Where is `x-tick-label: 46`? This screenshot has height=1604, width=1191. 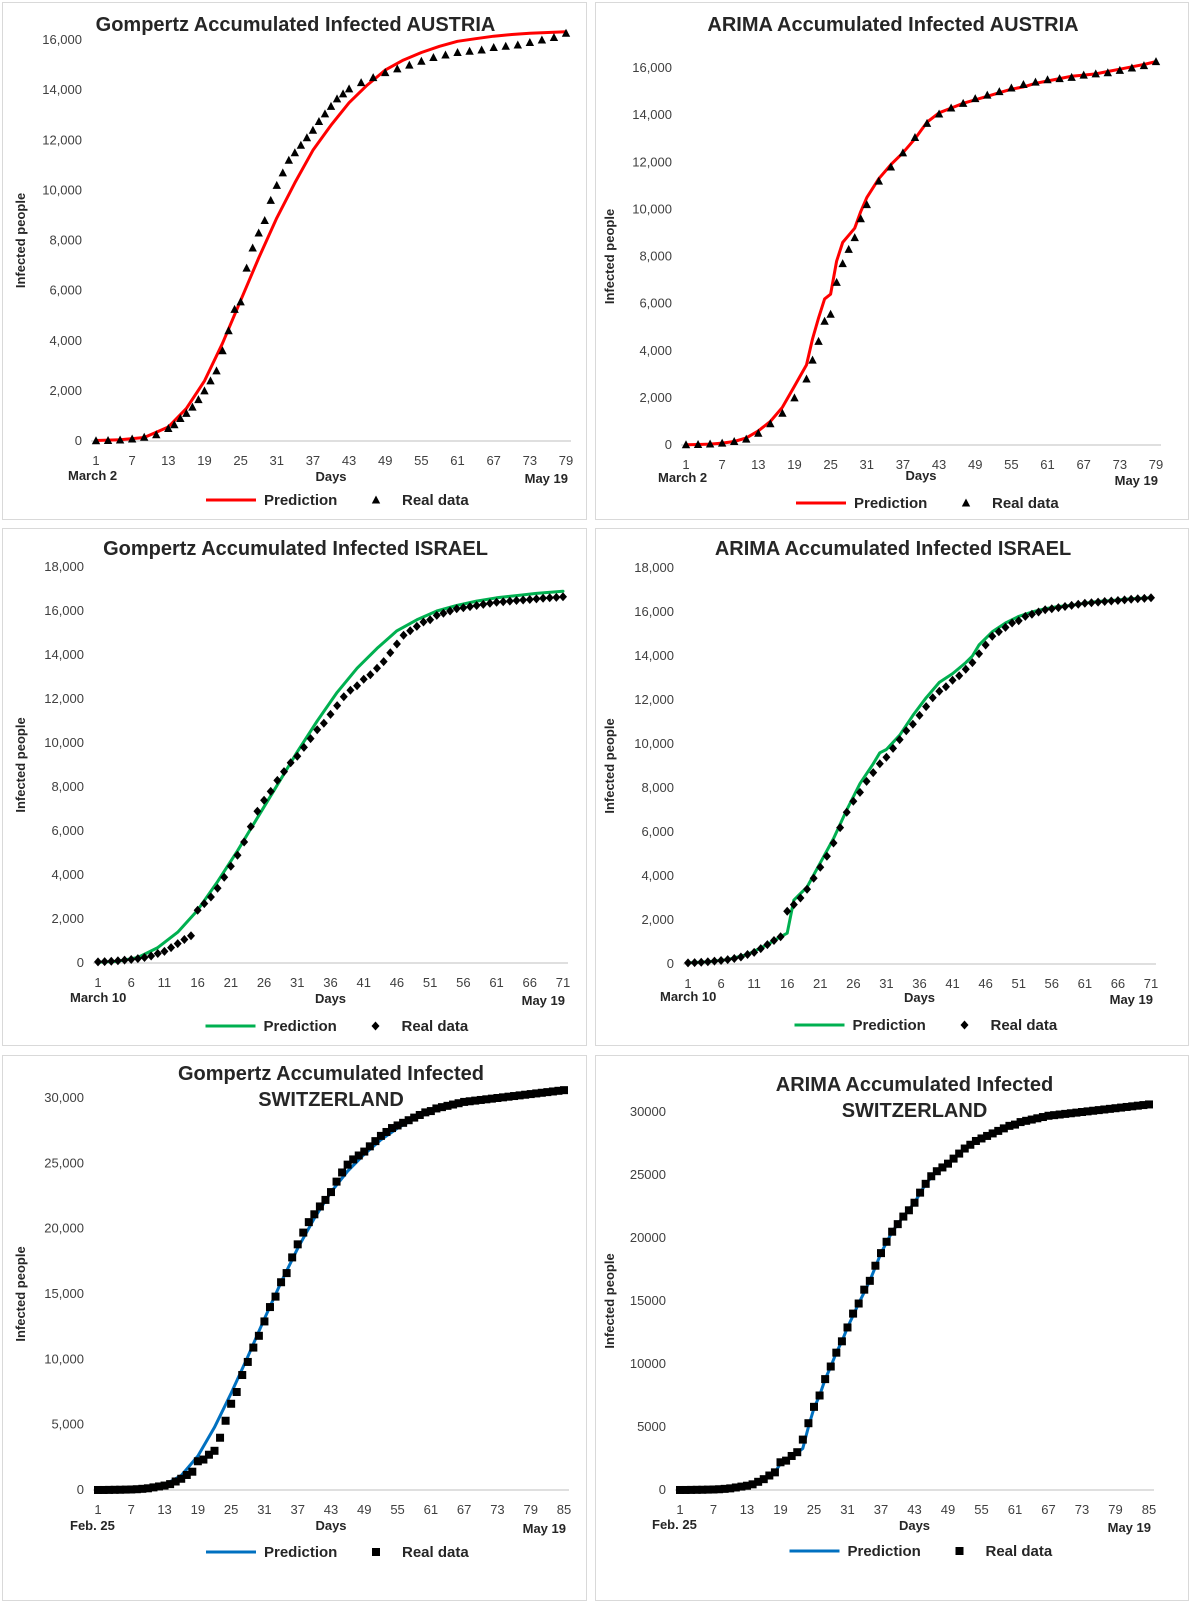
x-tick-label: 46 is located at coordinates (985, 983).